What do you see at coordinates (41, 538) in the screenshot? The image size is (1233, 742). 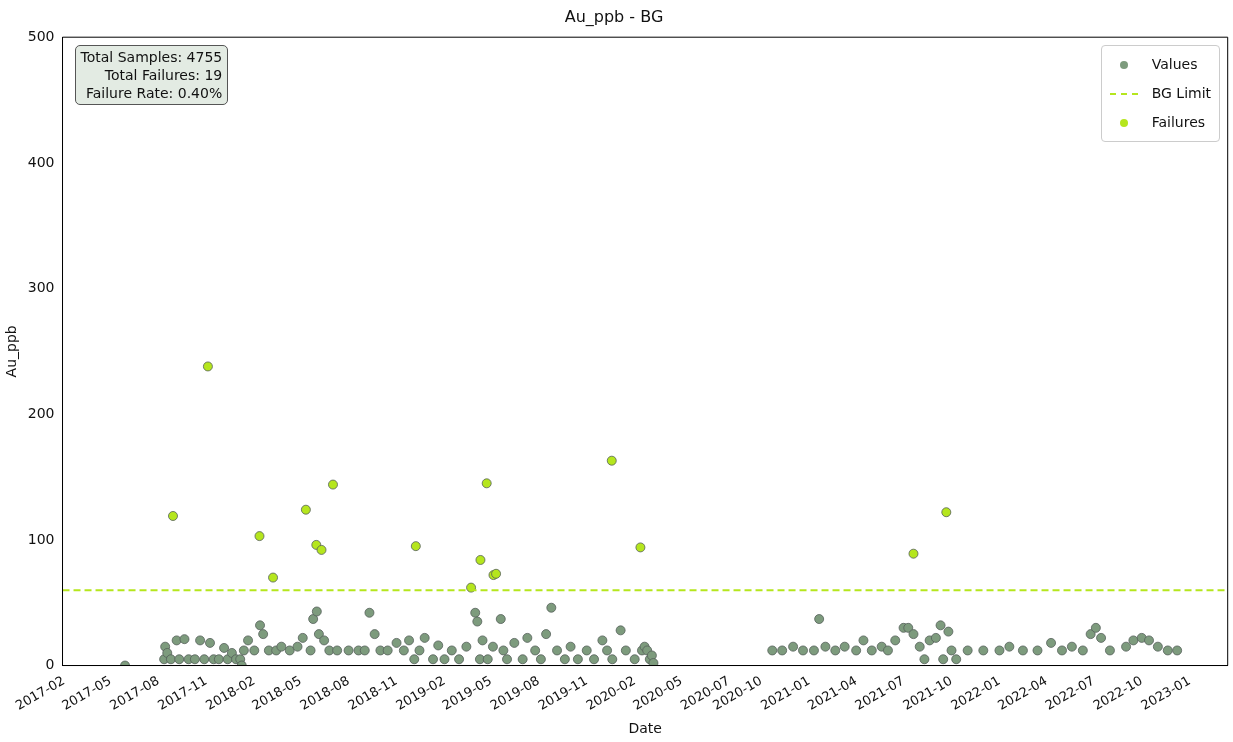 I see `y-tick-label: 100` at bounding box center [41, 538].